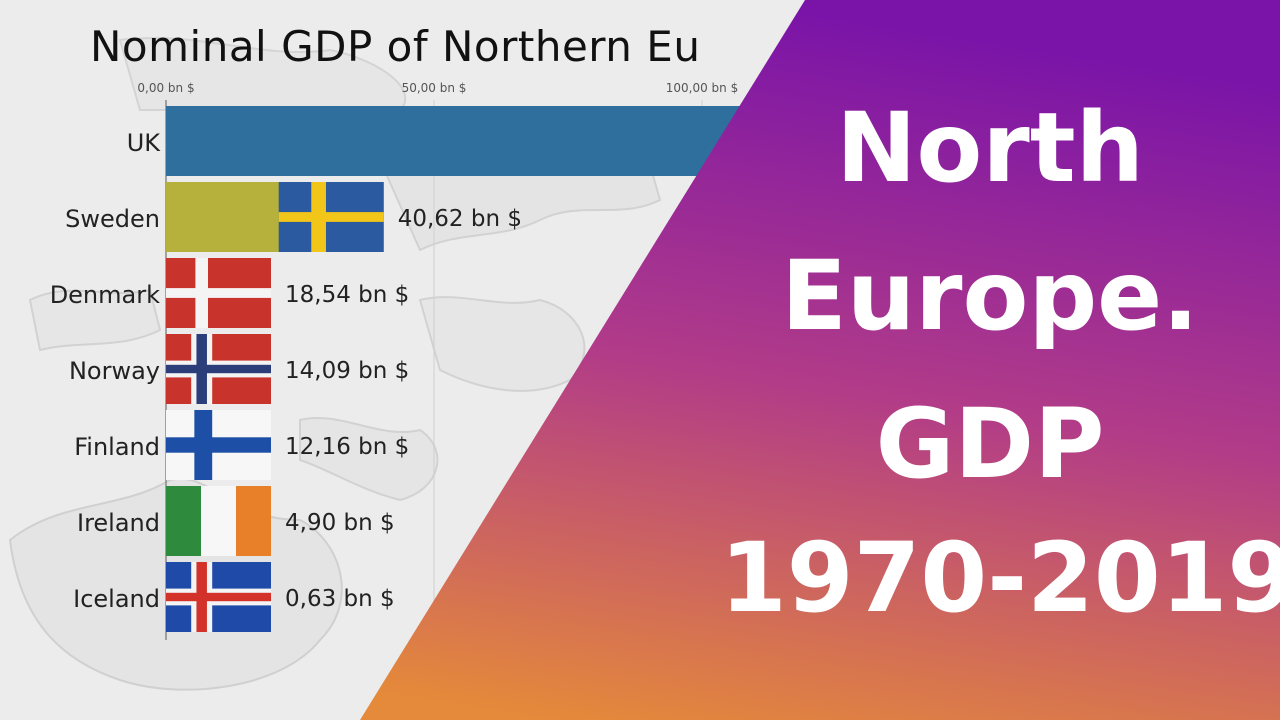 Image resolution: width=1280 pixels, height=720 pixels. I want to click on value-label: 18,54 bn $, so click(347, 295).